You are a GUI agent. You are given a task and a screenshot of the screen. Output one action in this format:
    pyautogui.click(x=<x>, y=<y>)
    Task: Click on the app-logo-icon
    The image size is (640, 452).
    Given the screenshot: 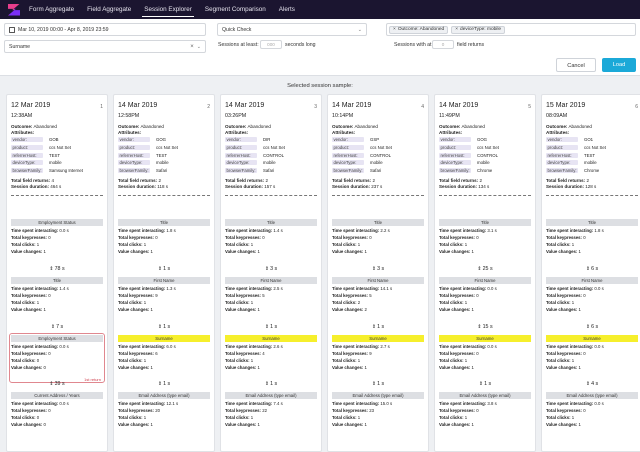 What is the action you would take?
    pyautogui.click(x=14, y=9)
    